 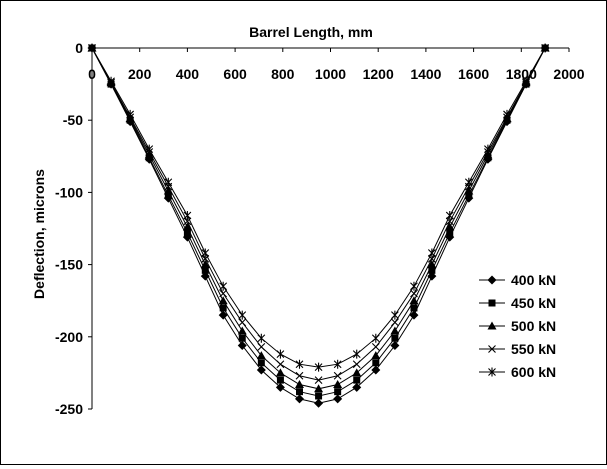 I want to click on y-tick-label: -250, so click(x=69, y=409).